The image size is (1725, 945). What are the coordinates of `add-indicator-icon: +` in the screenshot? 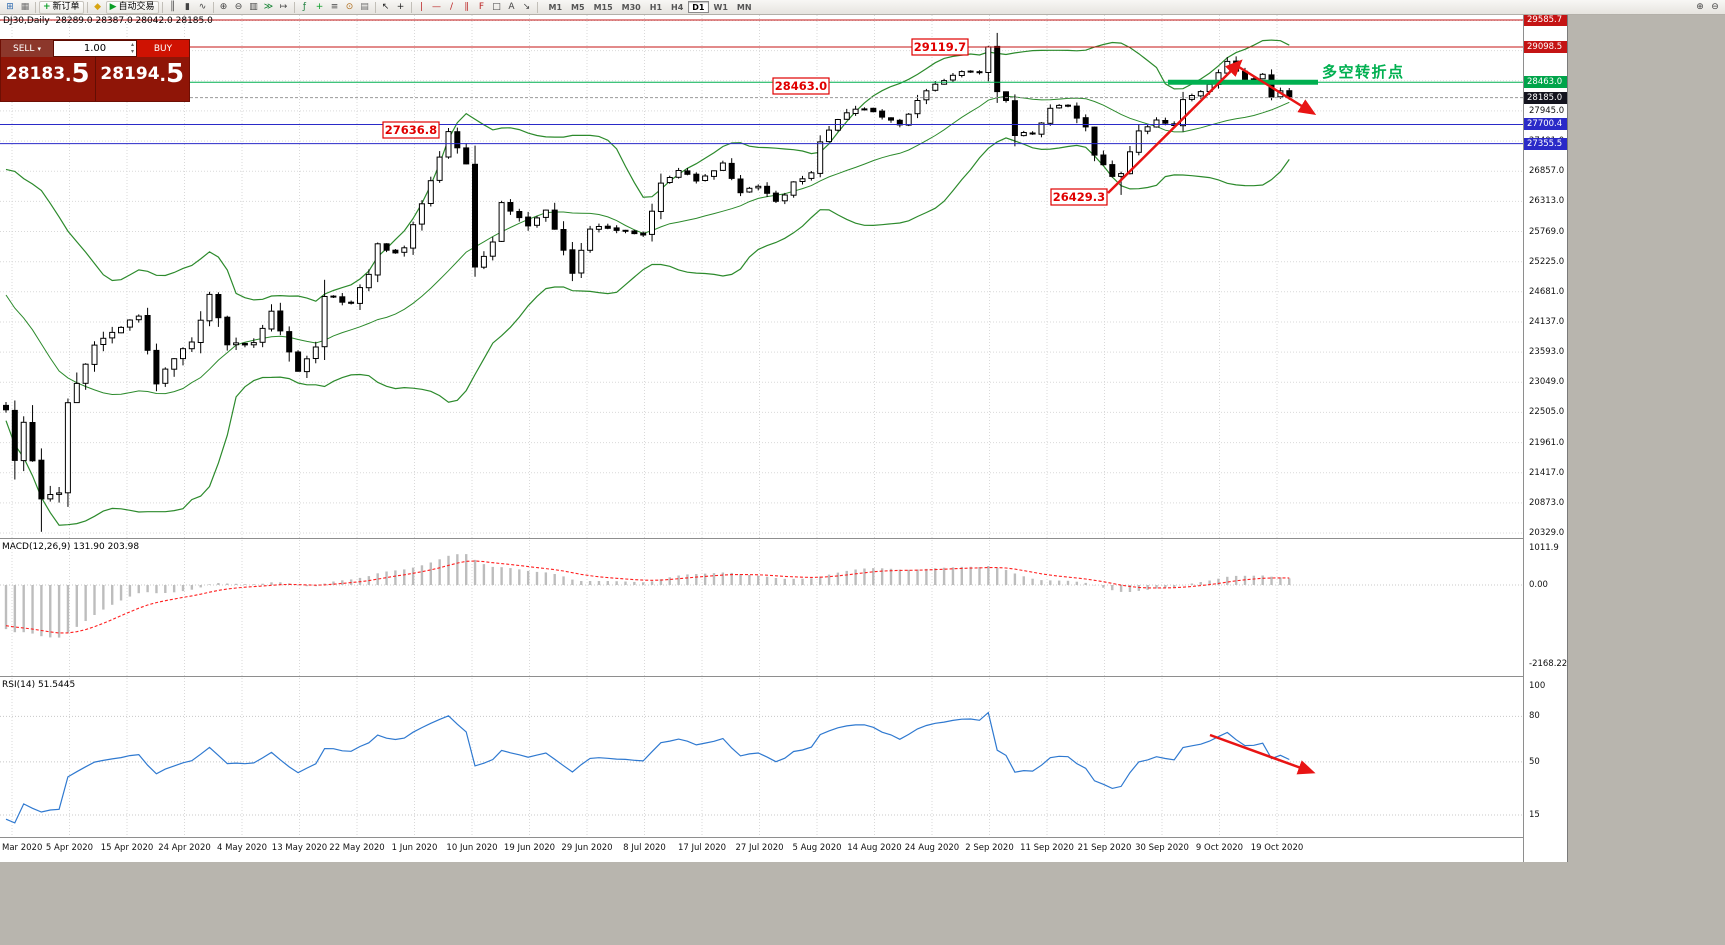 It's located at (319, 6).